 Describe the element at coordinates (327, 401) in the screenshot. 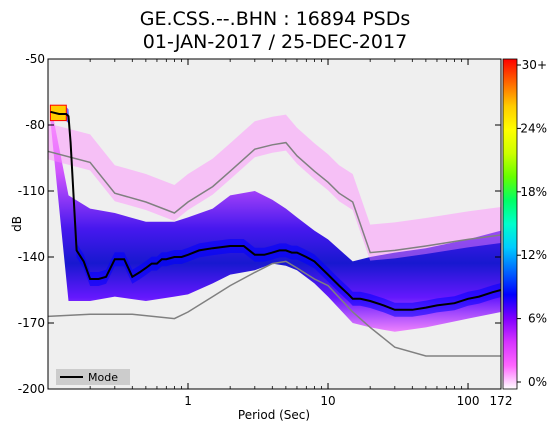

I see `x-tick-label: 10` at that location.